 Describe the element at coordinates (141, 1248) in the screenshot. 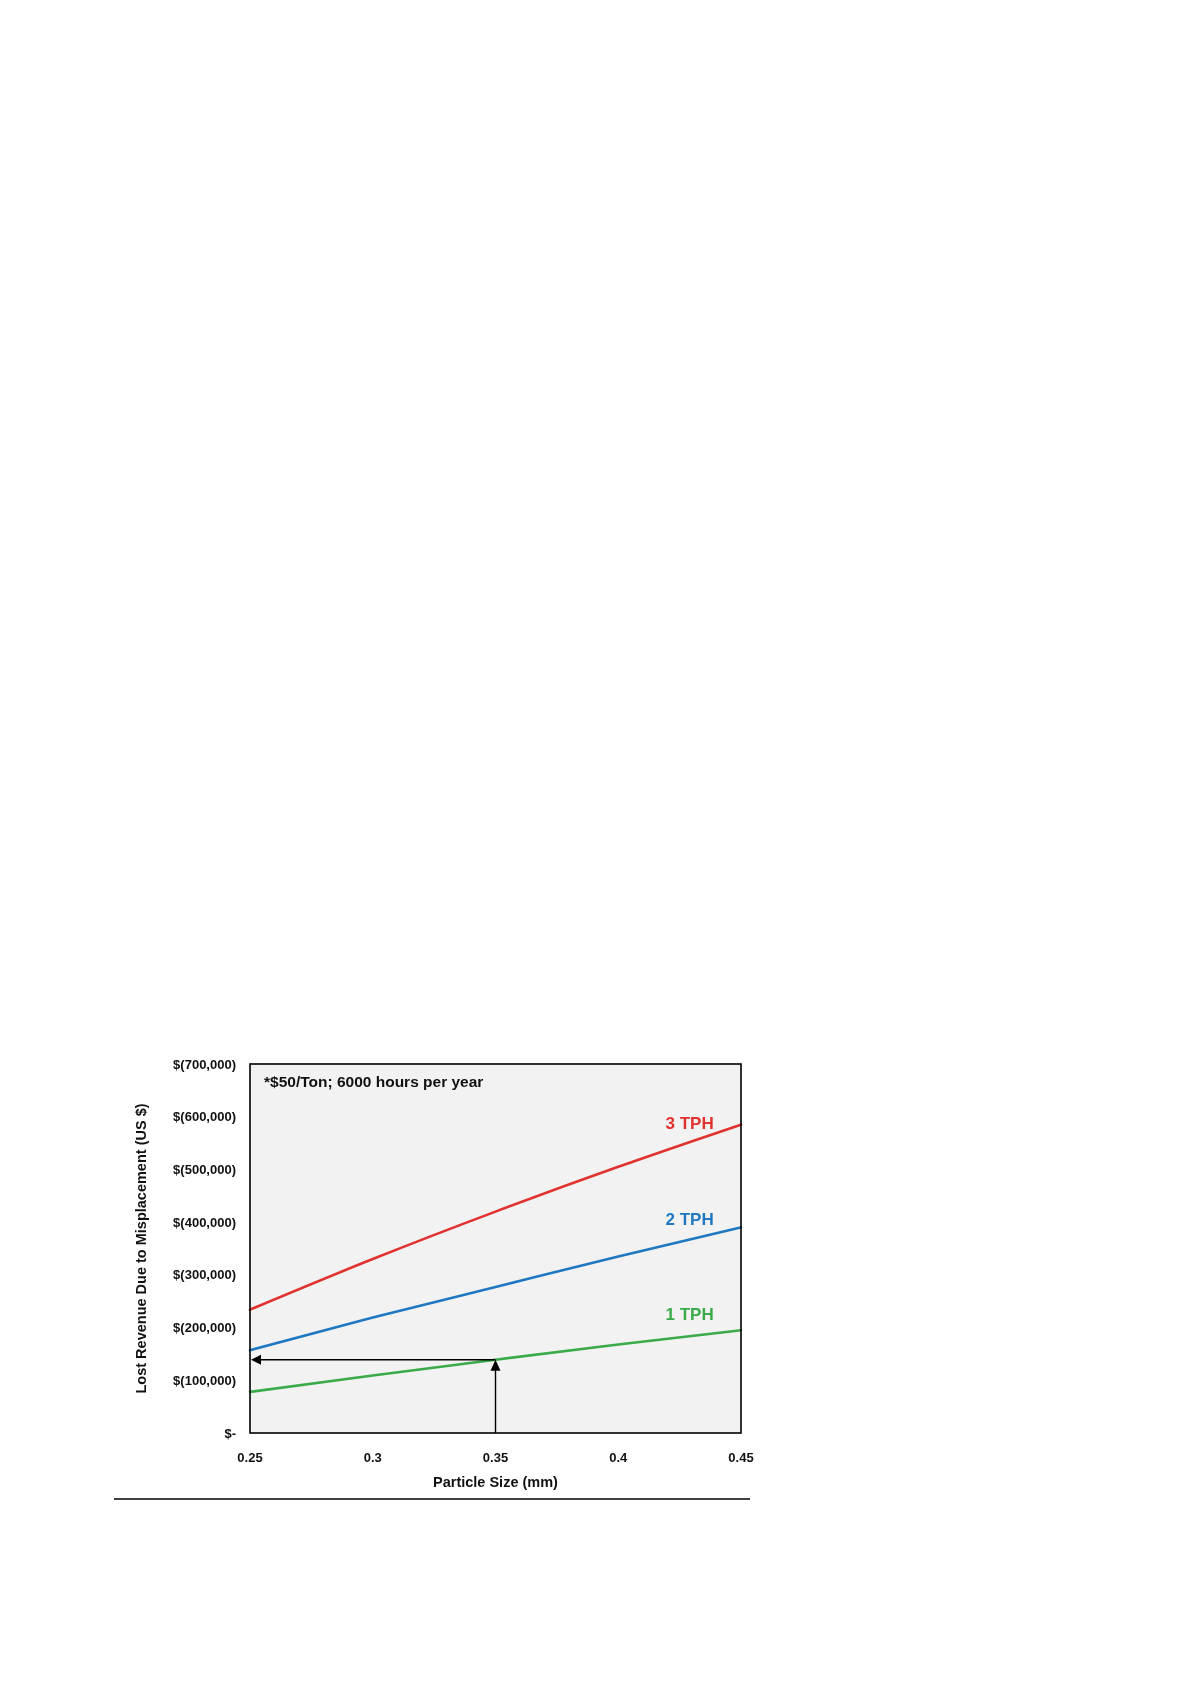

I see `y-axis-title: Lost Revenue Due to Misplacement (US $)` at that location.